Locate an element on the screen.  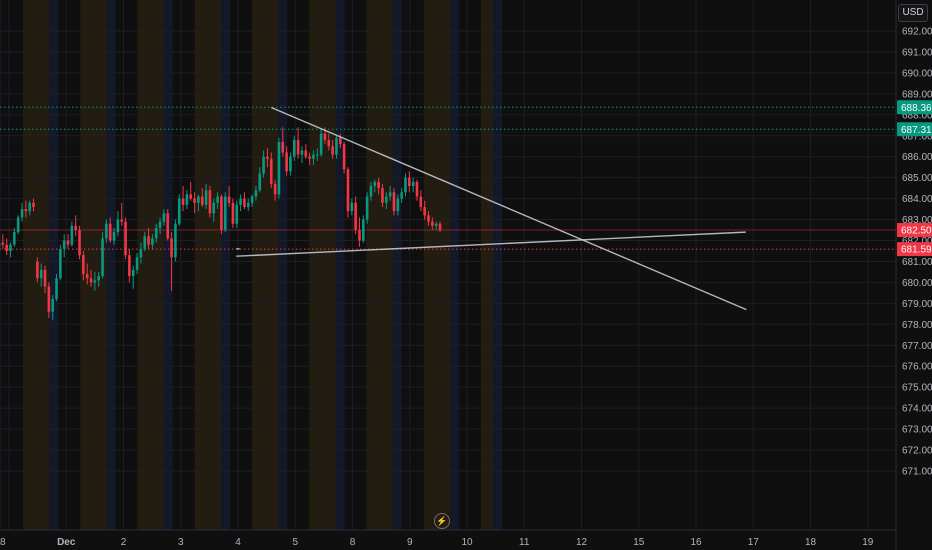
time-axis: 8 Dec 2 3 4 5 8 9 10 11 12 15 16 17 18 19 is located at coordinates (437, 542).